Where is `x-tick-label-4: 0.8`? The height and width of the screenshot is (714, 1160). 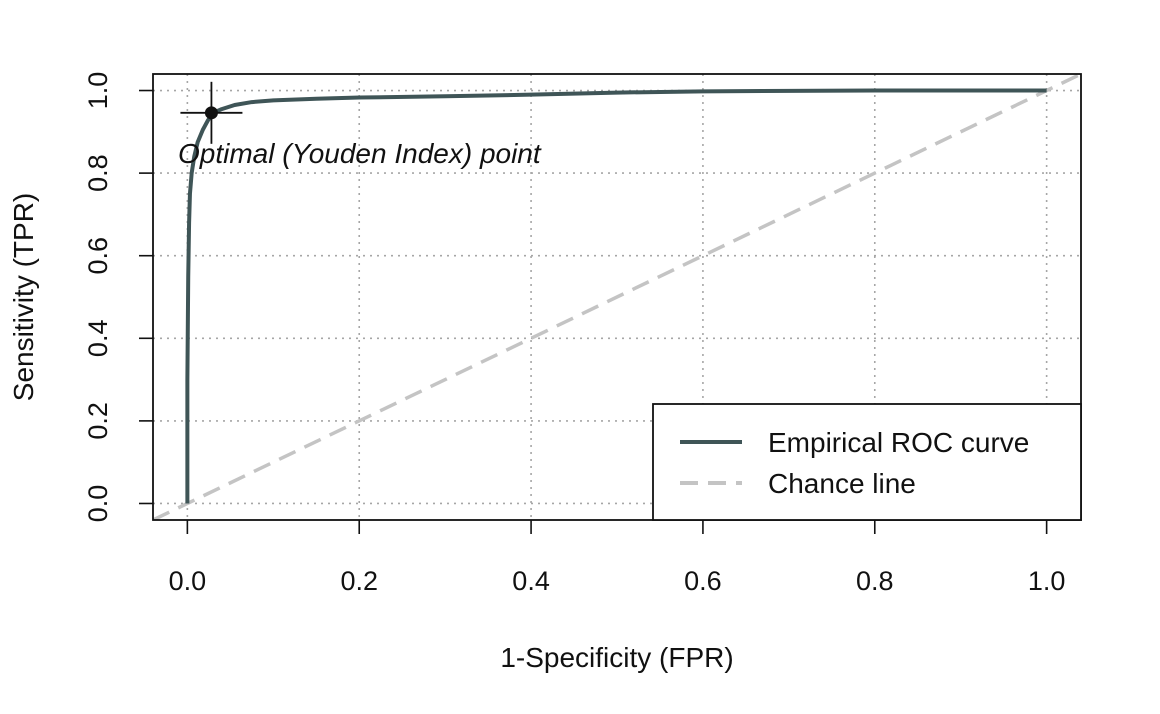 x-tick-label-4: 0.8 is located at coordinates (875, 581).